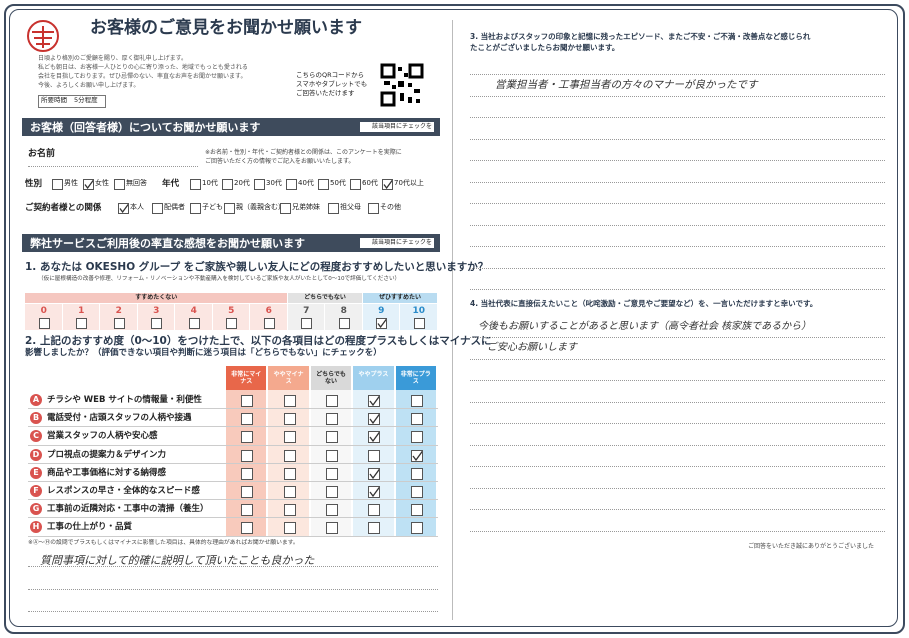 The width and height of the screenshot is (909, 638). Describe the element at coordinates (118, 311) in the screenshot. I see `scale-number: 2` at that location.